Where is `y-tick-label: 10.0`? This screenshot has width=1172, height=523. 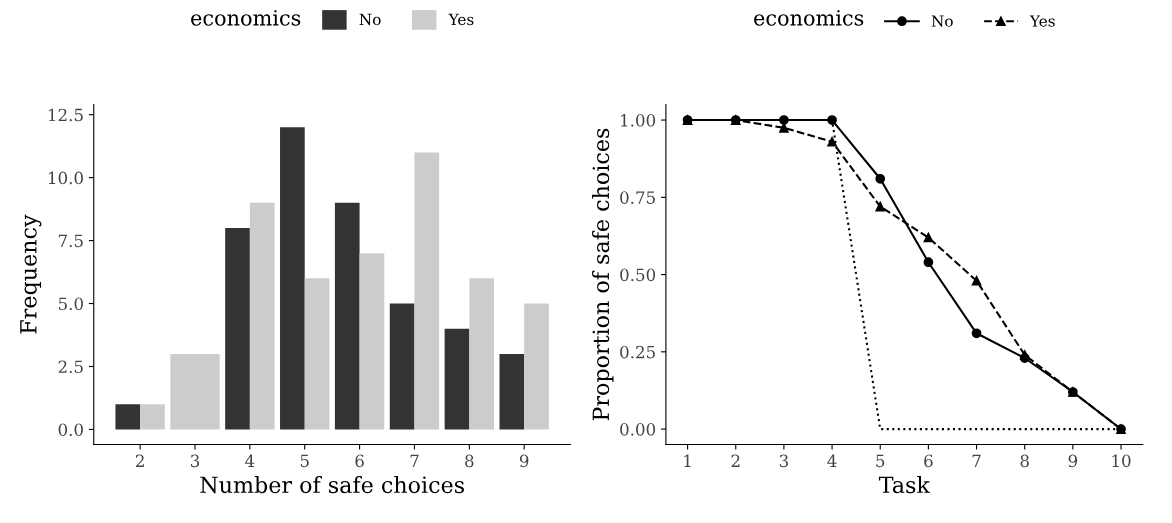 y-tick-label: 10.0 is located at coordinates (65, 178).